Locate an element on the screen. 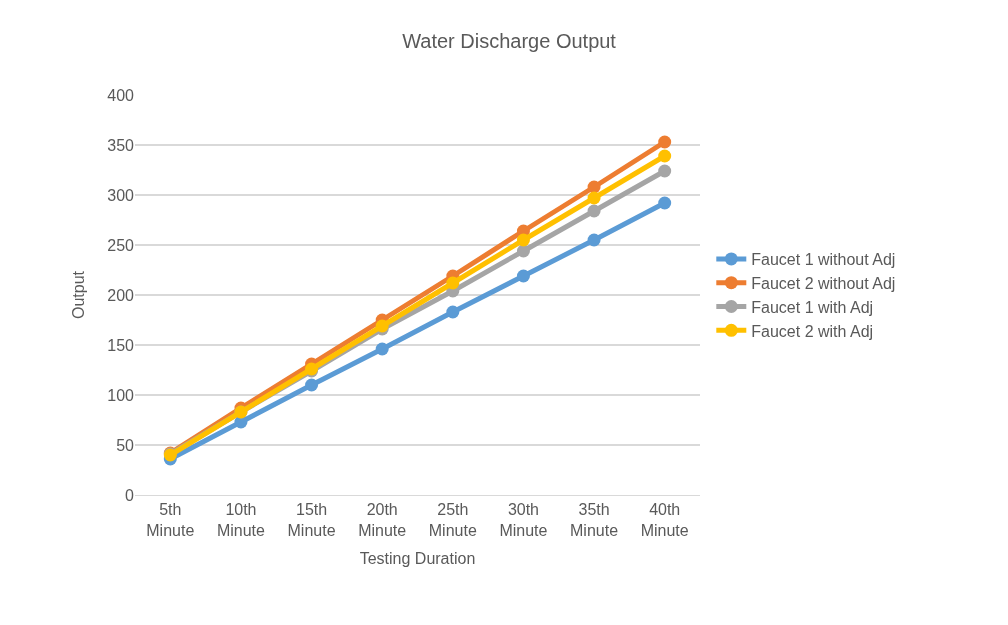 The height and width of the screenshot is (625, 1008). y-tick-label: 350 is located at coordinates (121, 145).